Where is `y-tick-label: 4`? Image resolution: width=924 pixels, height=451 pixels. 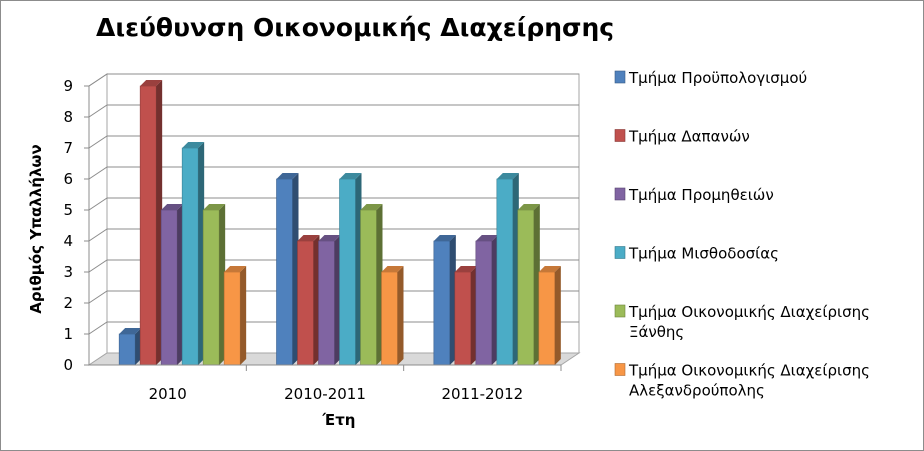 y-tick-label: 4 is located at coordinates (68, 241).